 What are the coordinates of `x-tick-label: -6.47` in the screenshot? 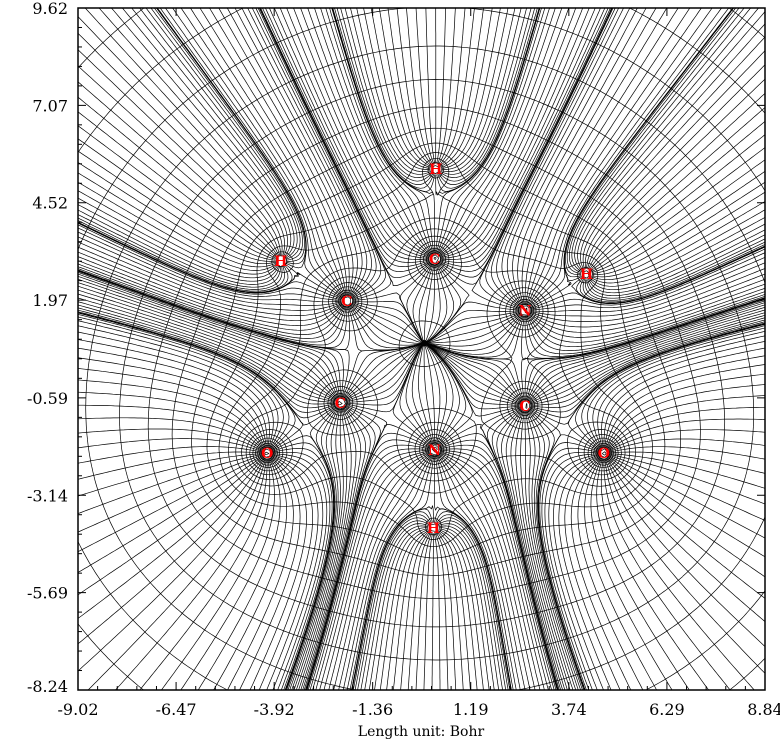 It's located at (176, 709).